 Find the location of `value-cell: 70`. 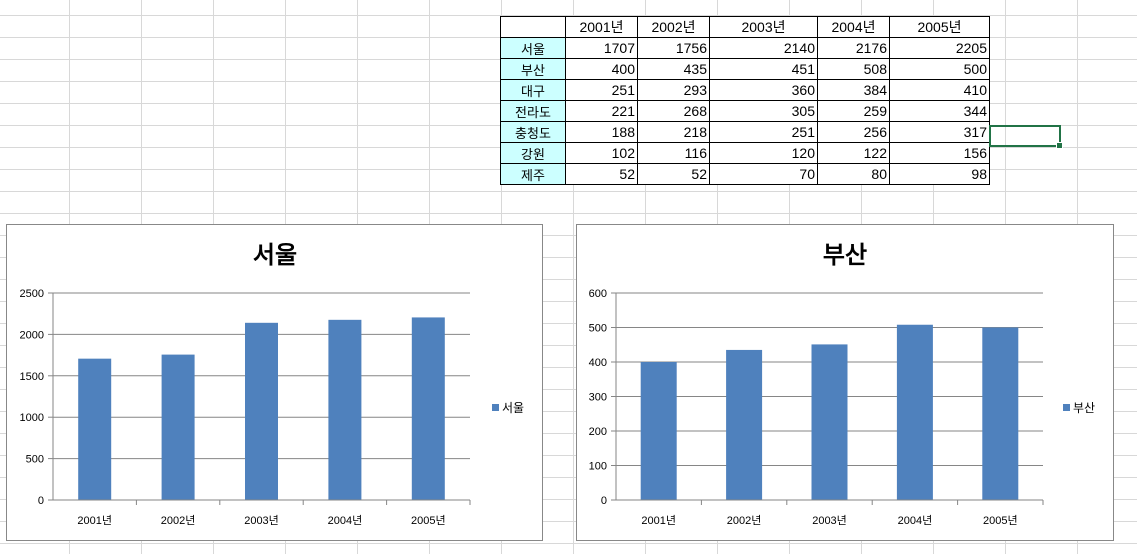

value-cell: 70 is located at coordinates (763, 174).